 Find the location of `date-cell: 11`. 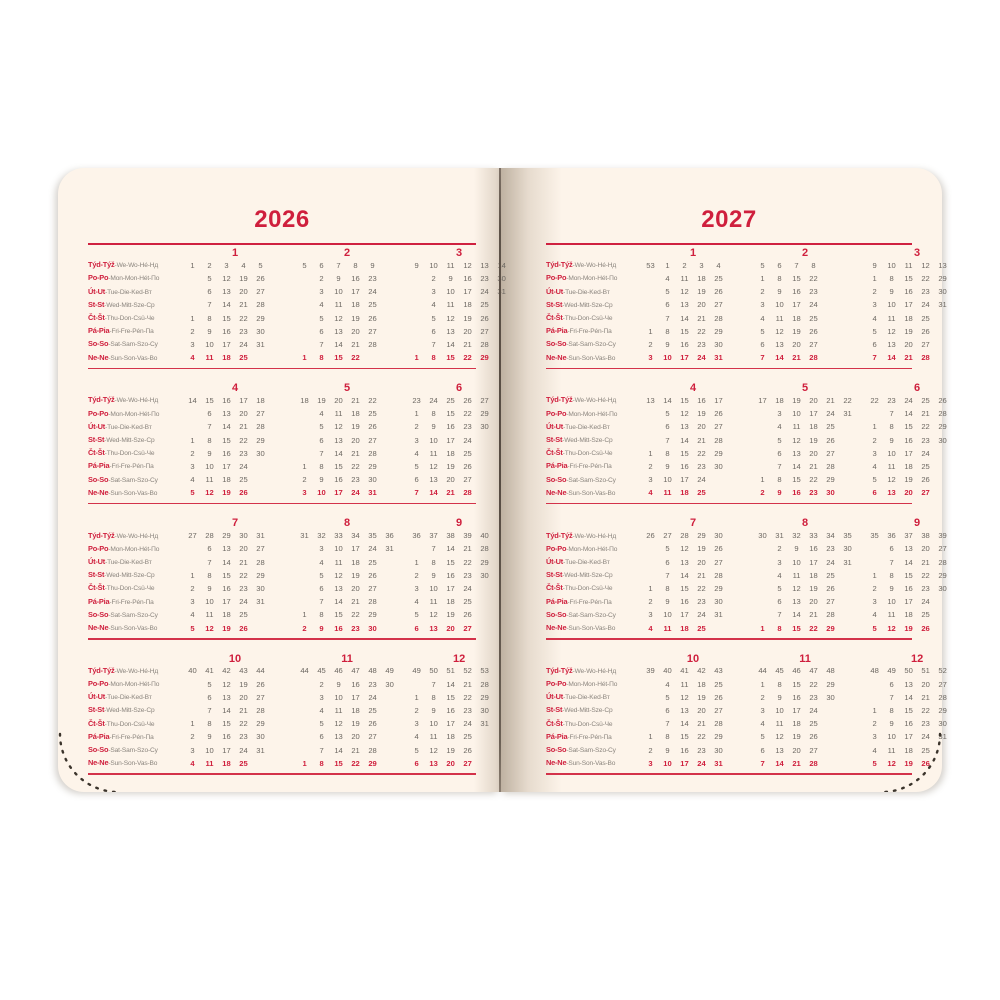

date-cell: 11 is located at coordinates (684, 684).